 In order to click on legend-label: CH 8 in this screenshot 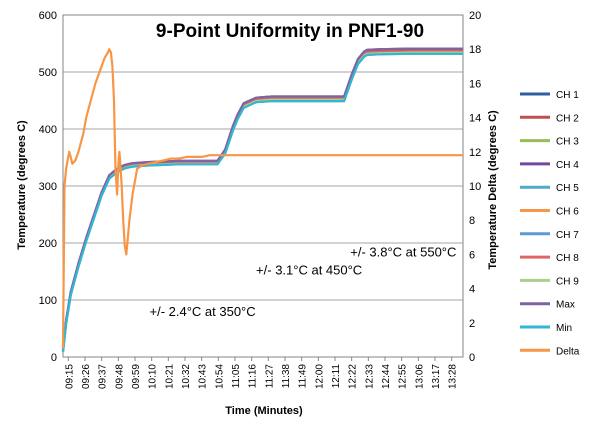, I will do `click(567, 258)`.